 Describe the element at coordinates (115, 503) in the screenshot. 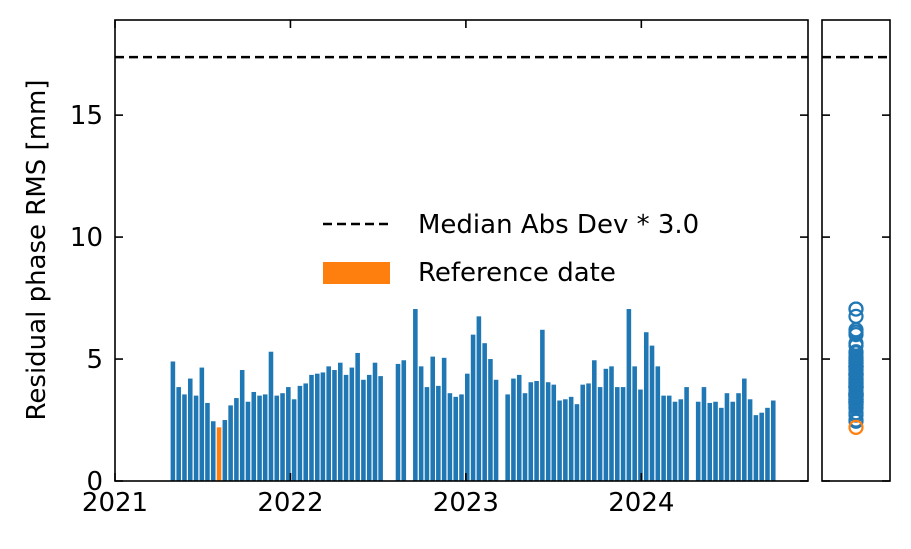

I see `x-tick-label: 2021` at that location.